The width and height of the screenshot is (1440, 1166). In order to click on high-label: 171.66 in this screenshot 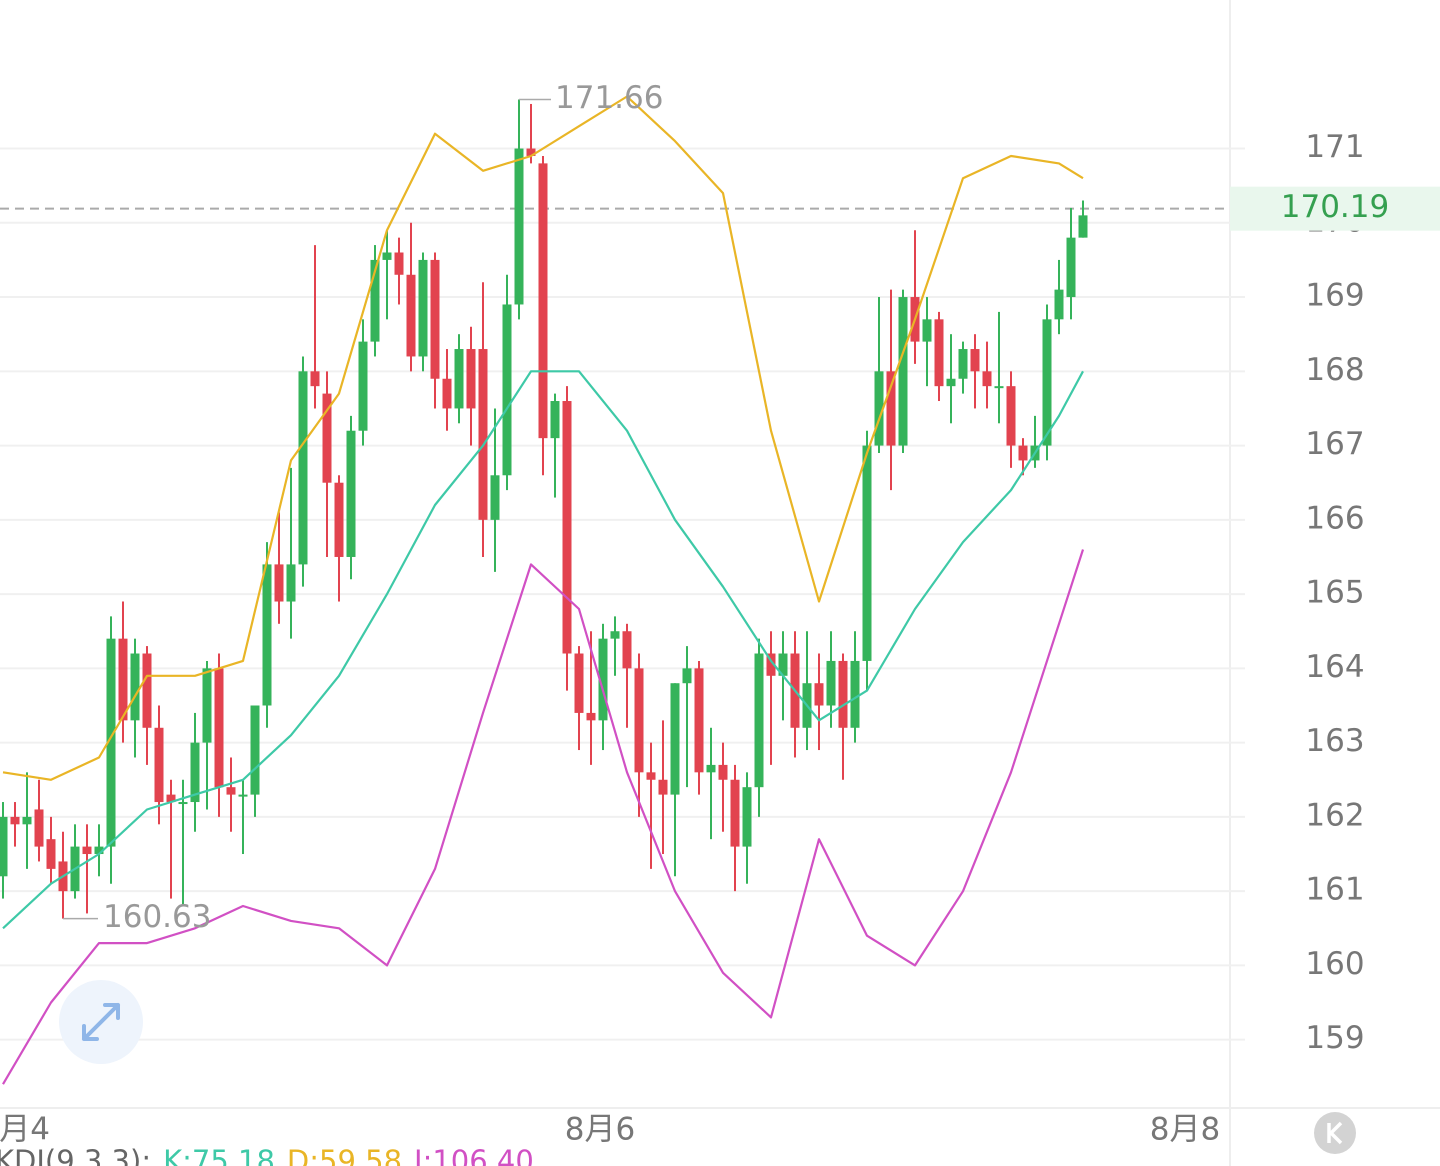, I will do `click(609, 98)`.